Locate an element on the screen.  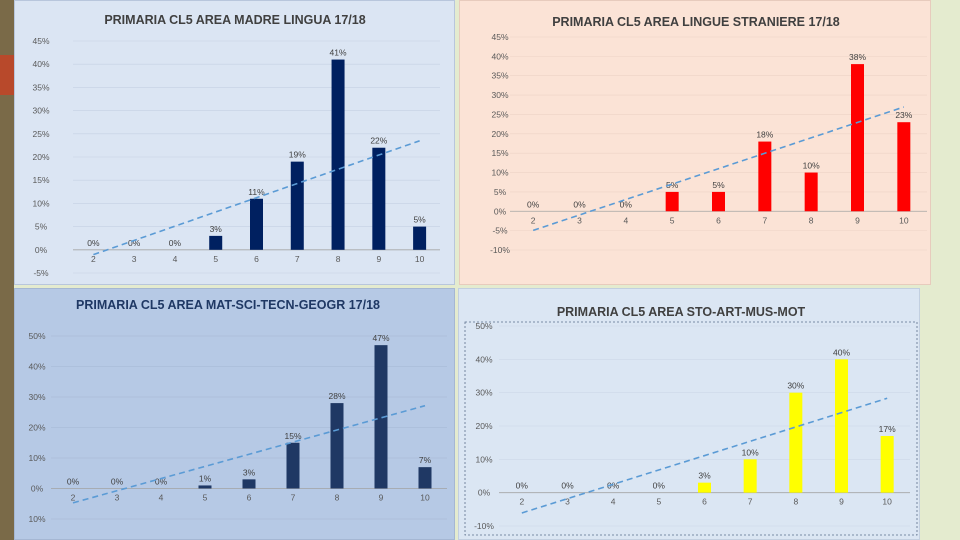
data-label: 40% is located at coordinates (841, 352).